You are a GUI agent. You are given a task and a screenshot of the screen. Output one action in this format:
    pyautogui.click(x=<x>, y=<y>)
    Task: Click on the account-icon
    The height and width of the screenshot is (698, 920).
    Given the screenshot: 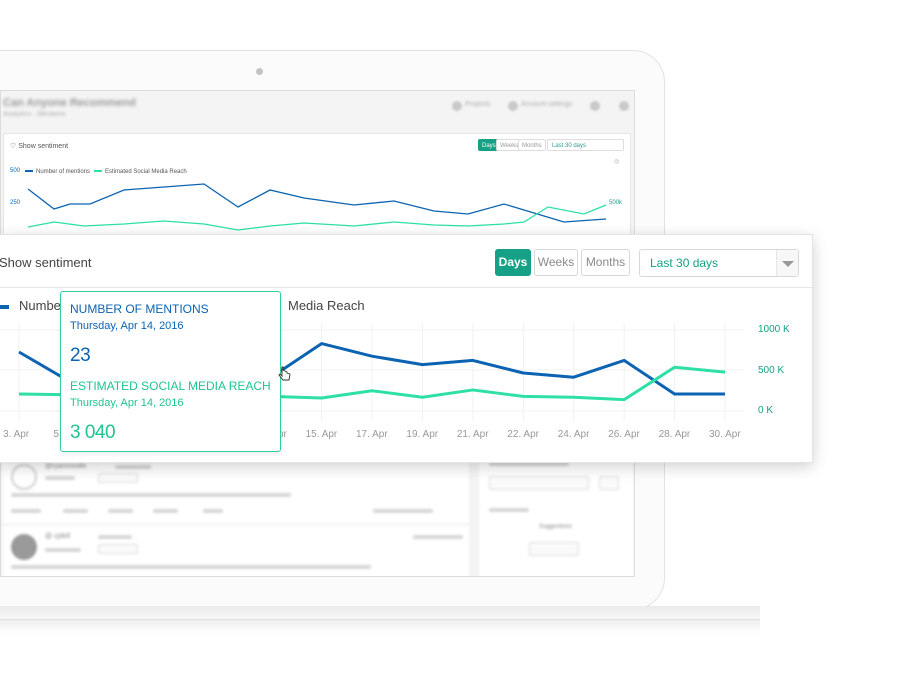 What is the action you would take?
    pyautogui.click(x=513, y=106)
    